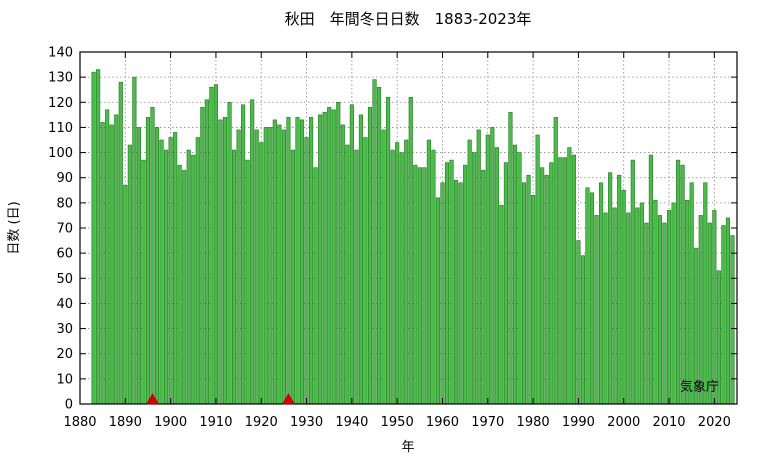  I want to click on y-tick-labels: 0 10 20 30 40 50 60 70 80 90 100 110 120 130 140, so click(60, 229).